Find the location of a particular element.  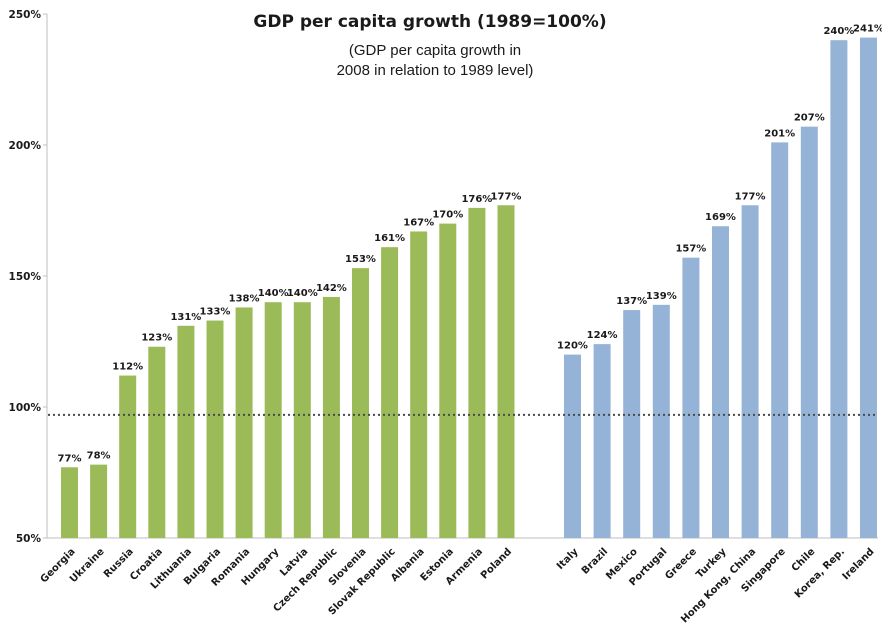

y-tick-label: 150% is located at coordinates (25, 277).